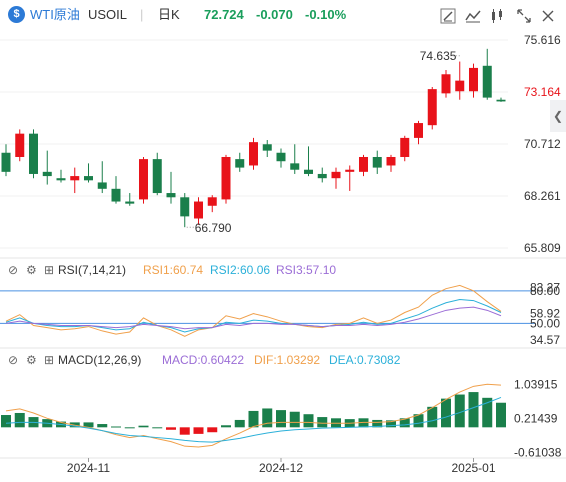 The height and width of the screenshot is (482, 566). Describe the element at coordinates (240, 270) in the screenshot. I see `rsi2-value: RSI2:60.06` at that location.